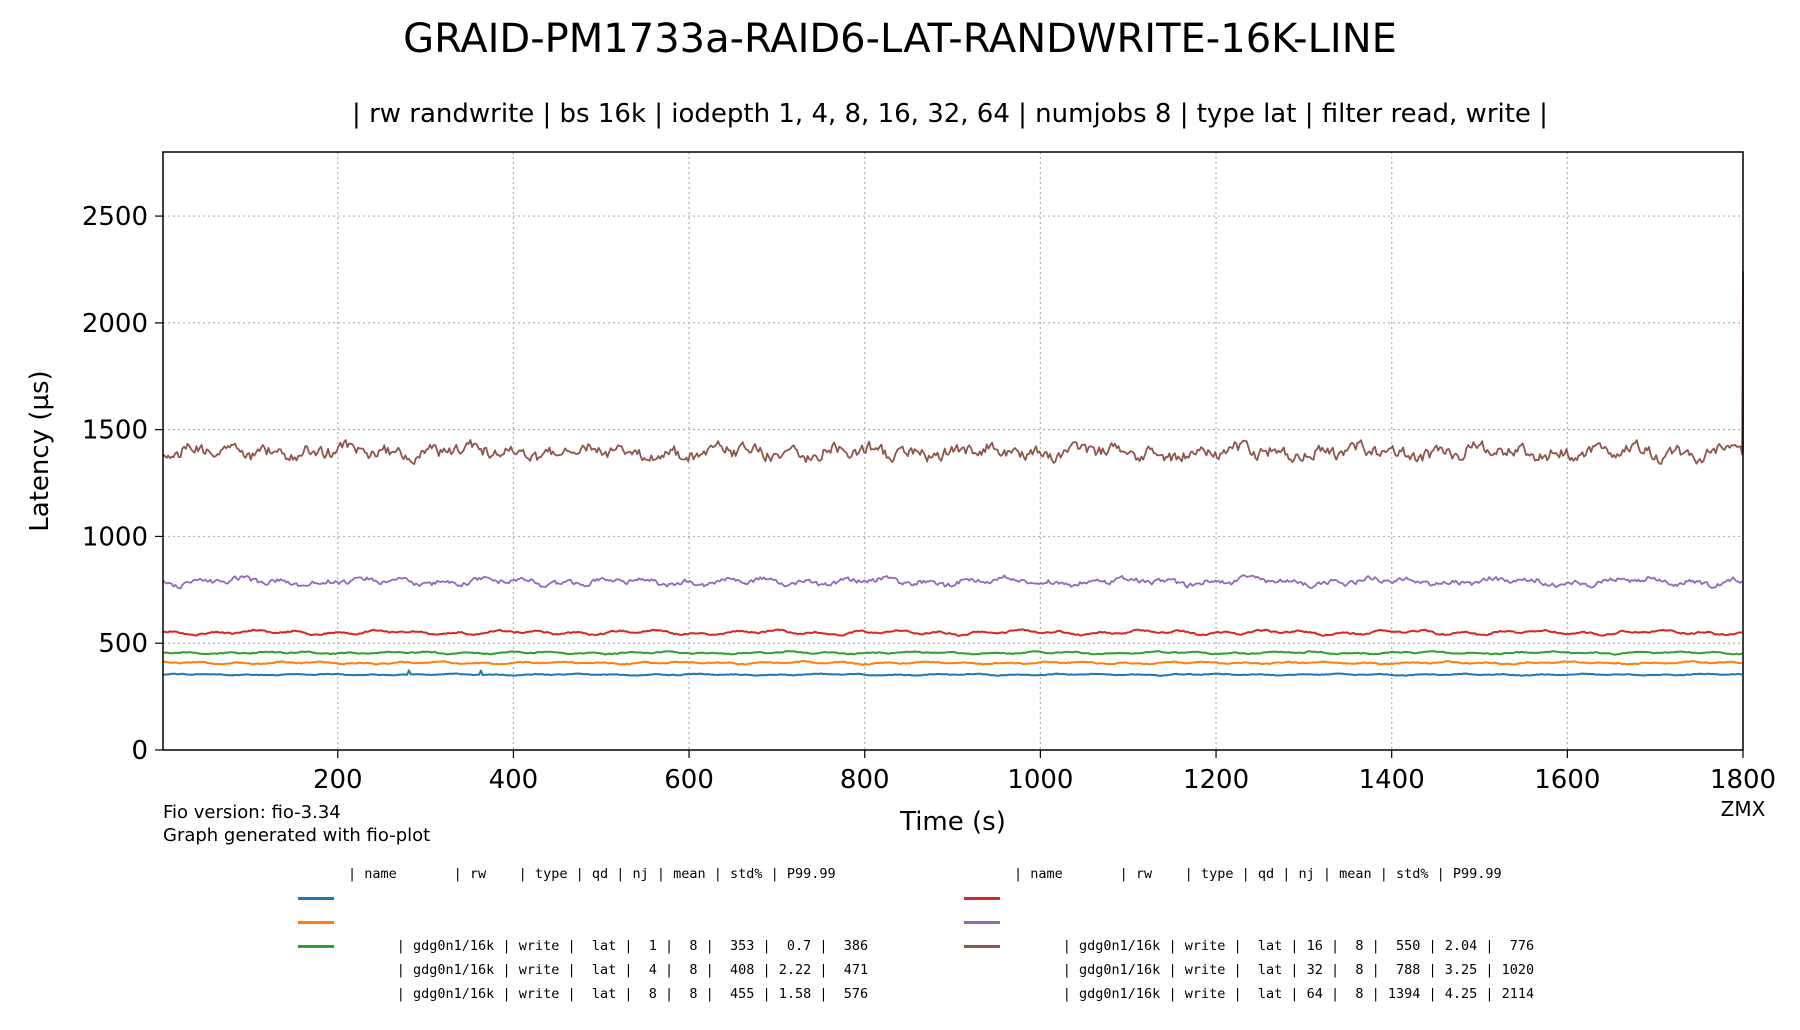  Describe the element at coordinates (296, 835) in the screenshot. I see `generated-with-text: Graph generated with fio-plot` at that location.